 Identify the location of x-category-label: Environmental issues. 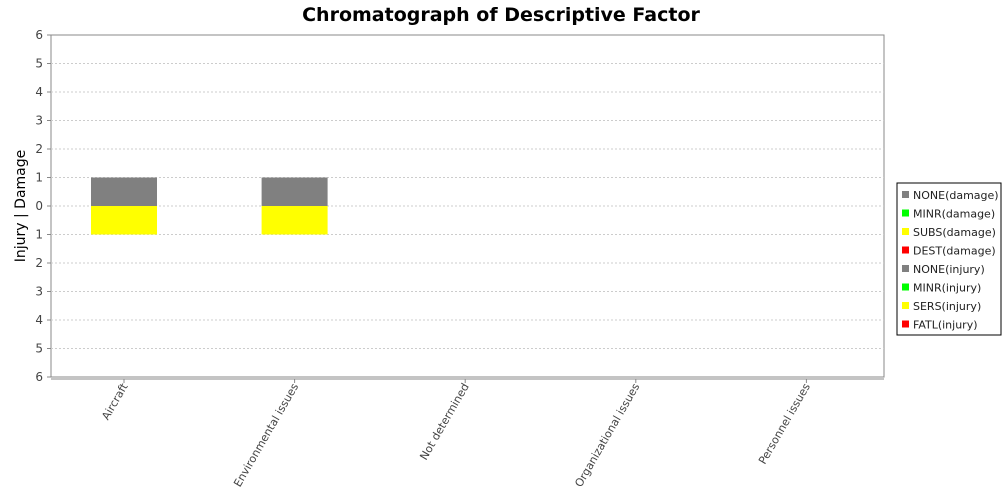
(266, 435).